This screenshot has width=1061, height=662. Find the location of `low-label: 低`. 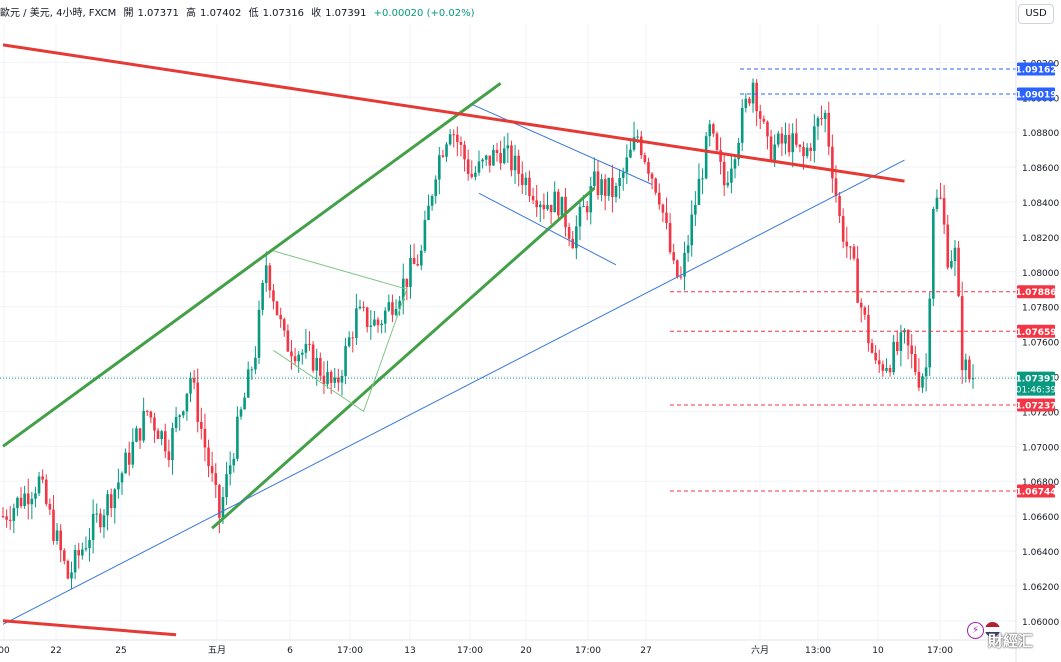

low-label: 低 is located at coordinates (253, 13).